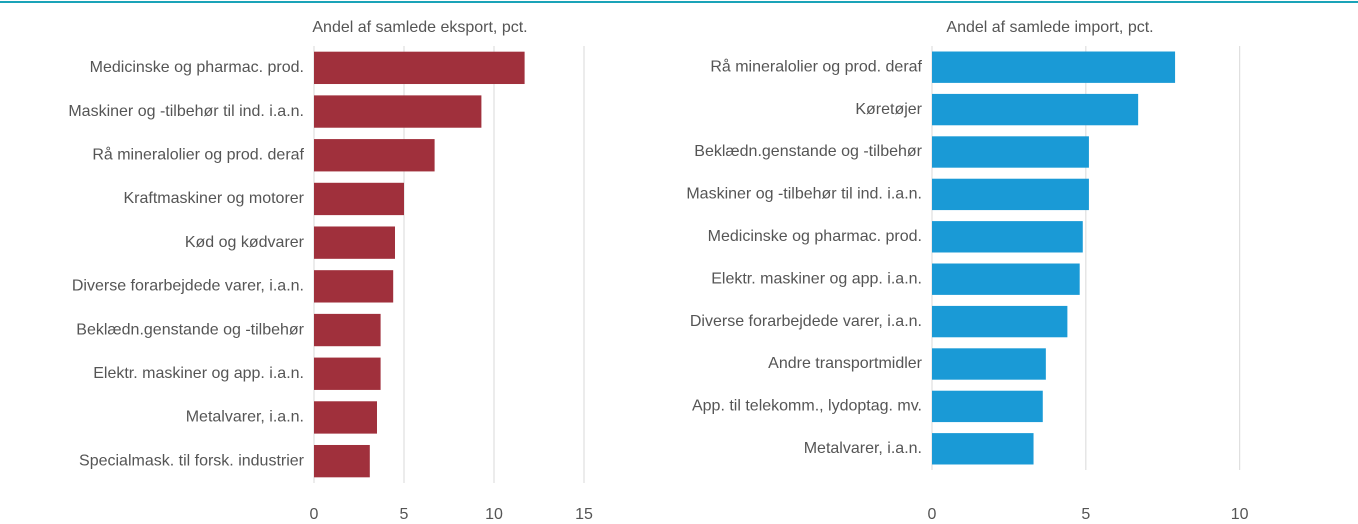 The height and width of the screenshot is (524, 1358). I want to click on y-tick-label: App. til telekomm., lydoptag. mv., so click(807, 406).